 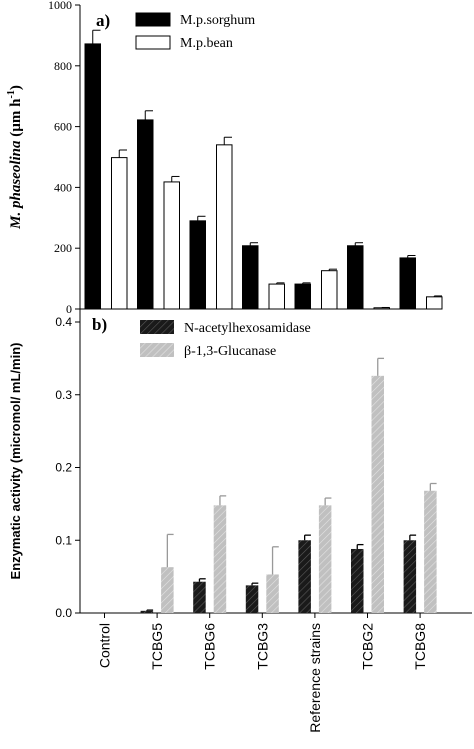 I want to click on y-label-close: ), so click(x=16, y=87).